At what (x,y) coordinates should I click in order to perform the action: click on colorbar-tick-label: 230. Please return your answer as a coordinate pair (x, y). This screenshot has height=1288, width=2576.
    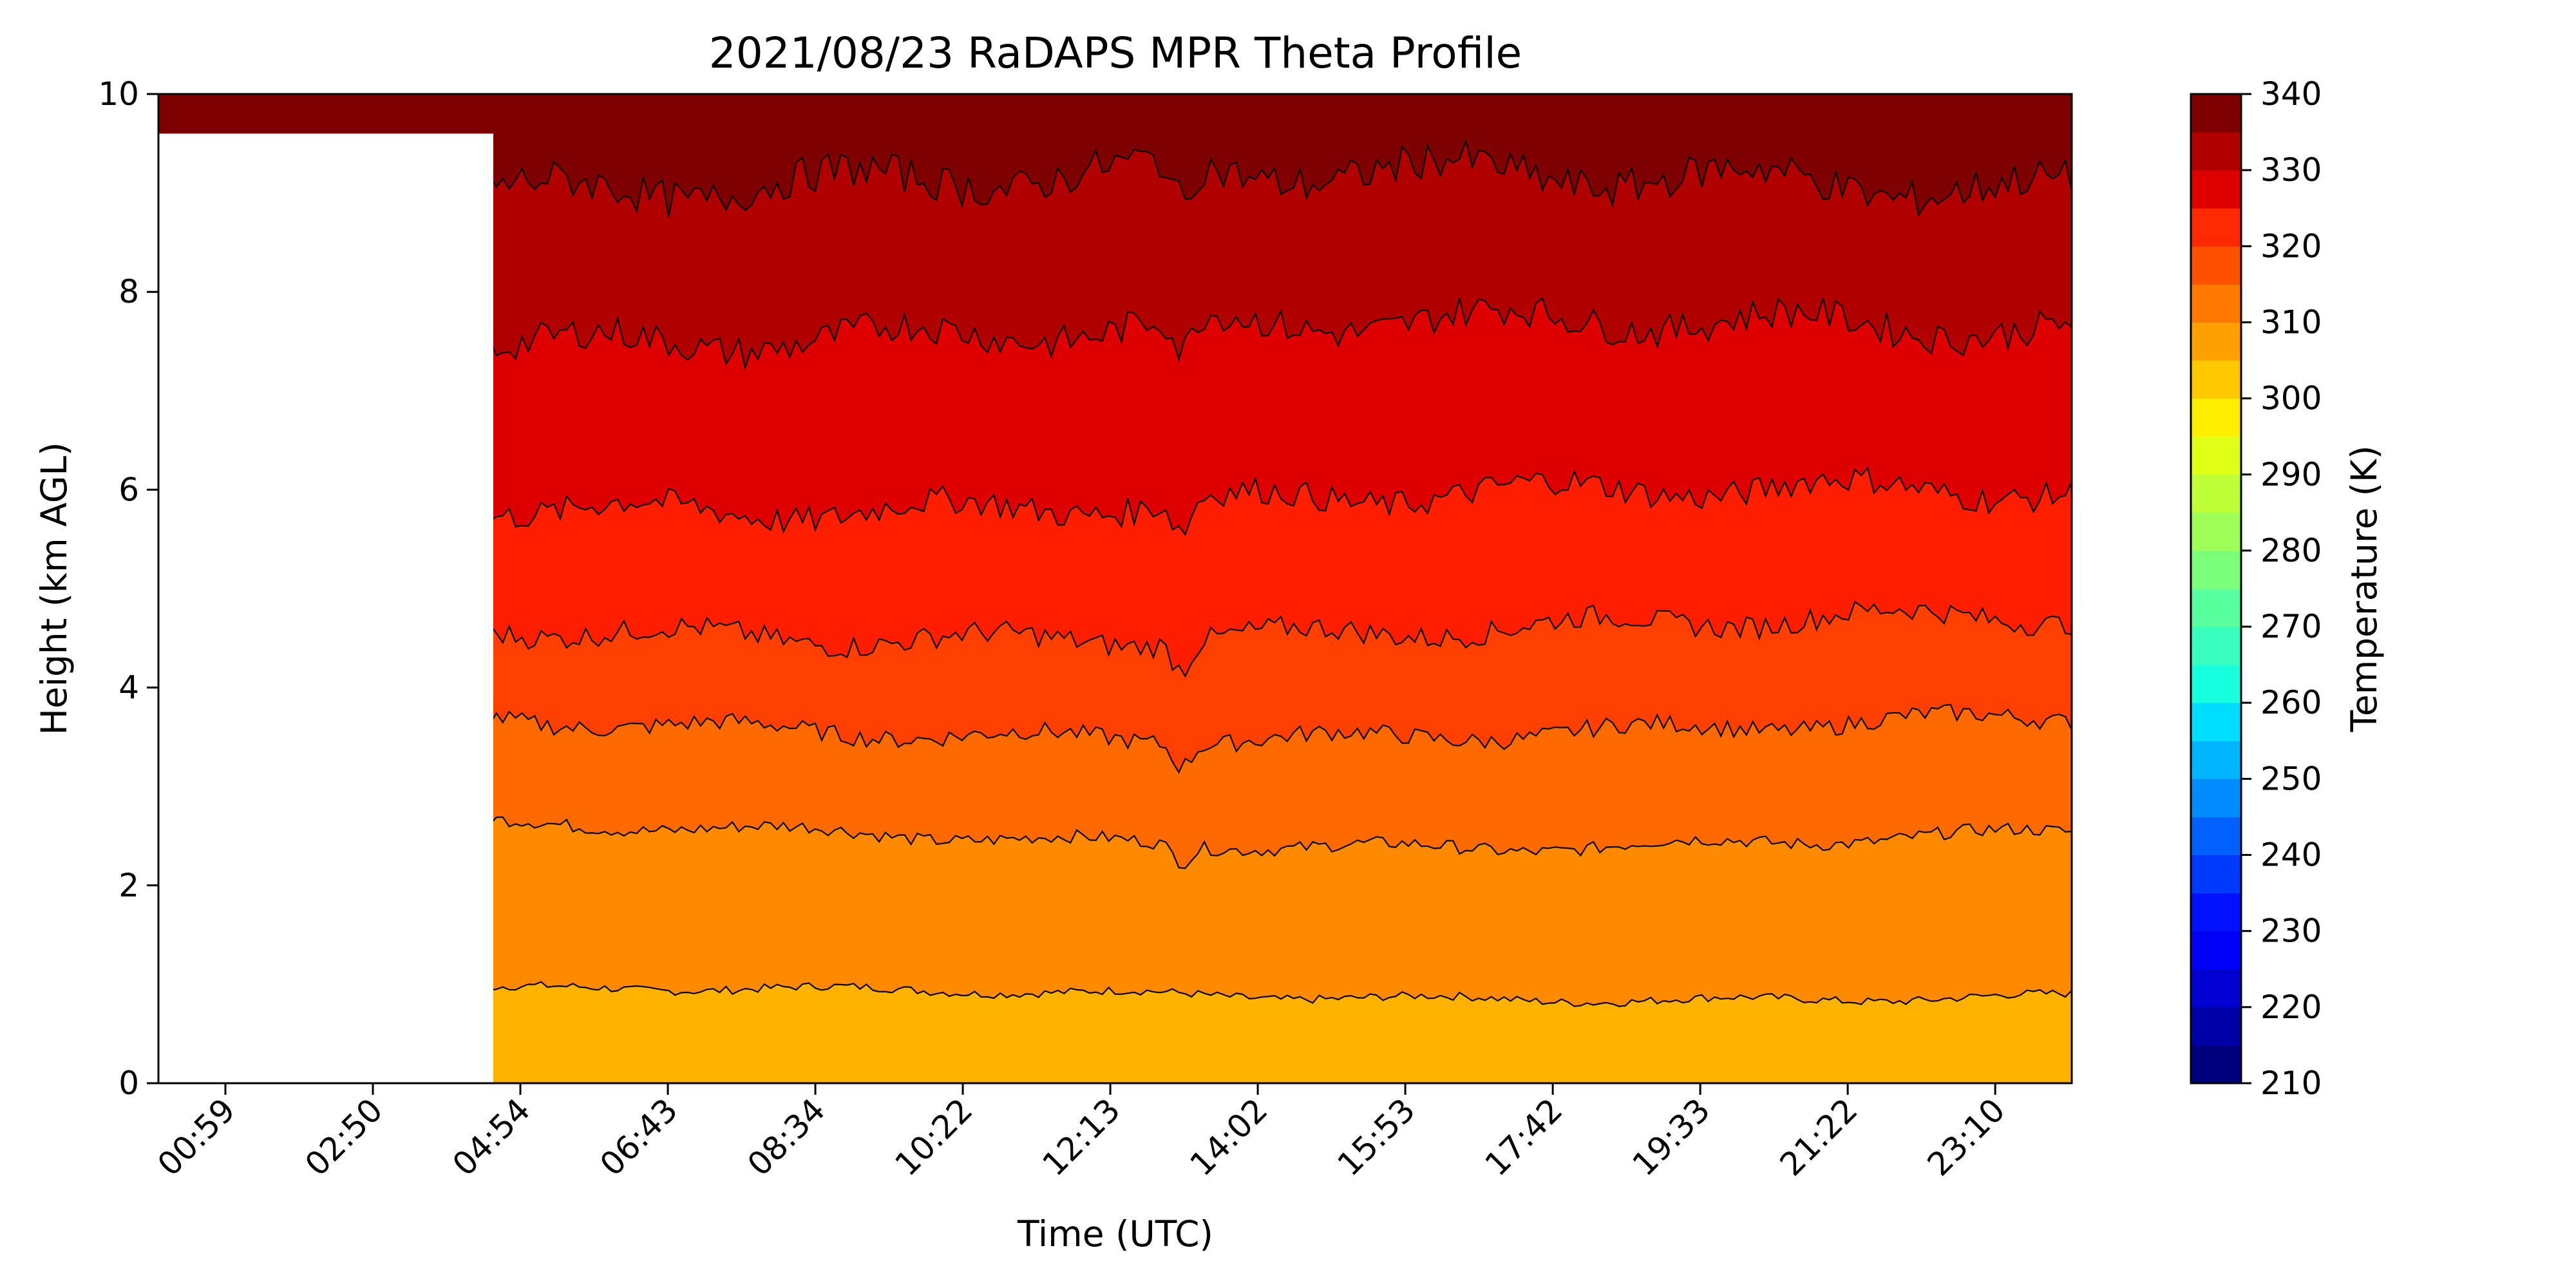
    Looking at the image, I should click on (2291, 932).